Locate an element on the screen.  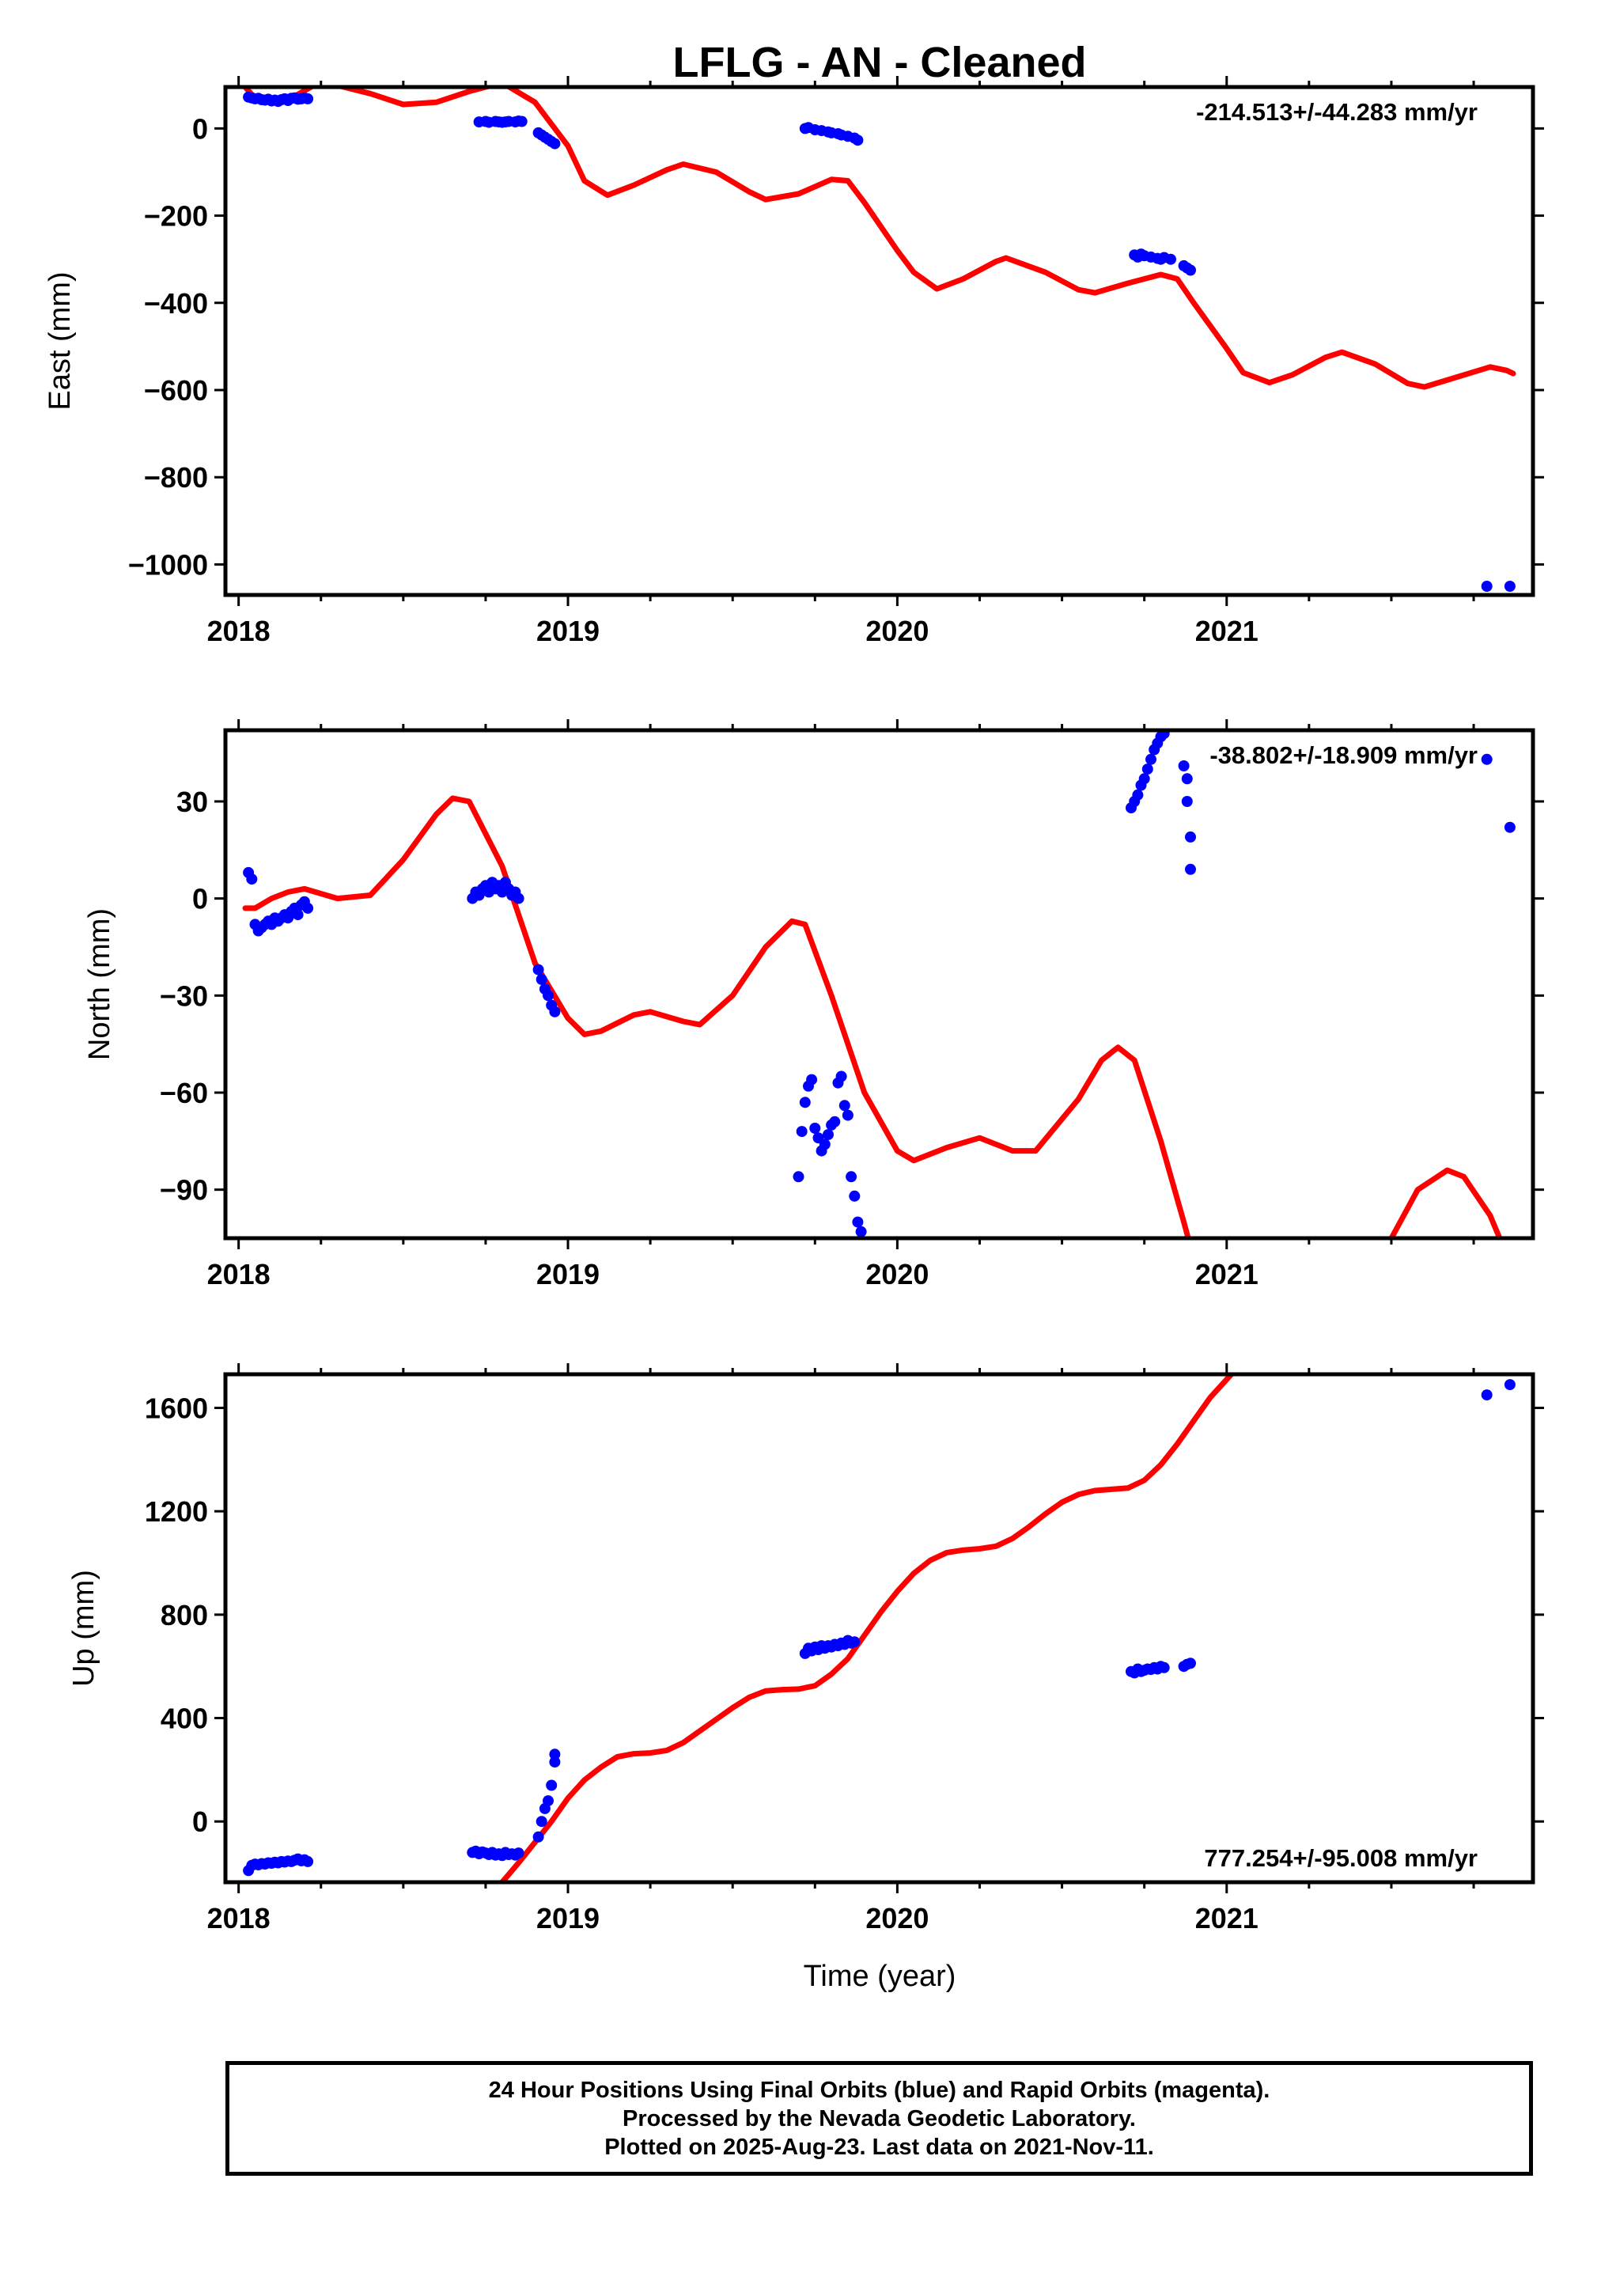
up-y-axis-label: Up (mm) is located at coordinates (83, 1629).